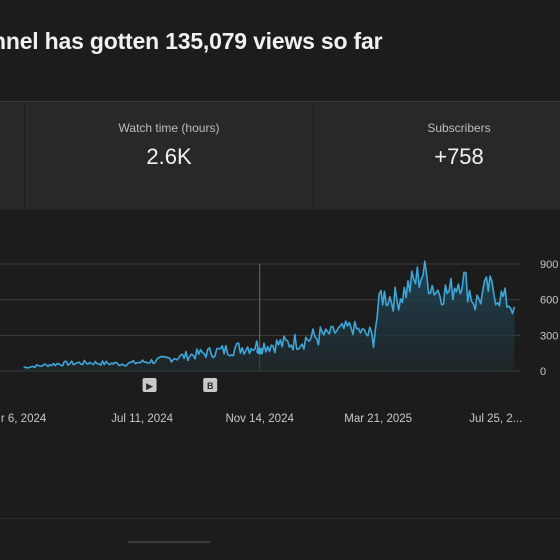 This screenshot has width=560, height=560. Describe the element at coordinates (12, 156) in the screenshot. I see `stat-card-views` at that location.